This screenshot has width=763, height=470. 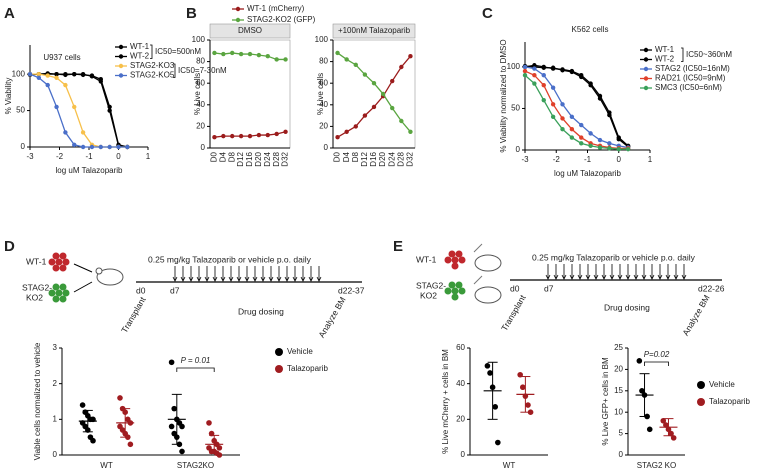 What do you see at coordinates (200, 61) in the screenshot?
I see `y-tick-label: 80` at bounding box center [200, 61].